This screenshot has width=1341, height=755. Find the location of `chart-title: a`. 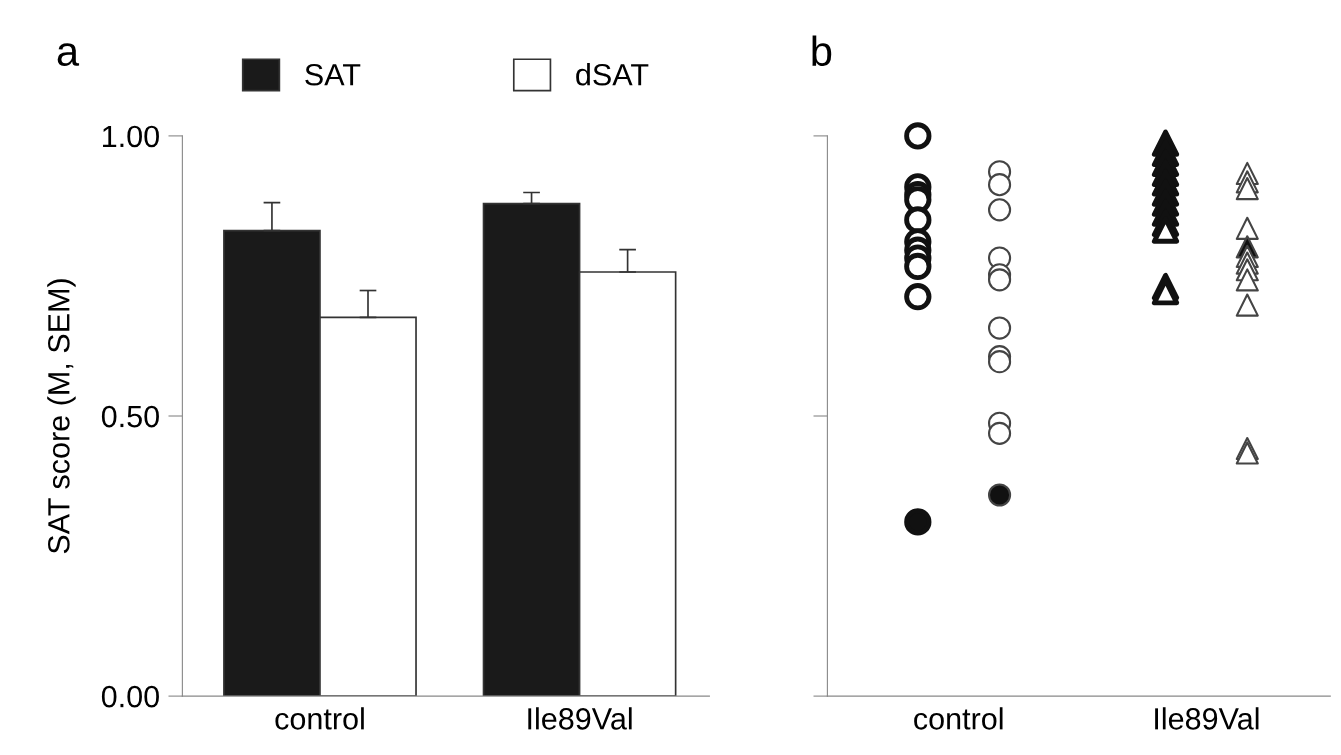

chart-title: a is located at coordinates (68, 55).